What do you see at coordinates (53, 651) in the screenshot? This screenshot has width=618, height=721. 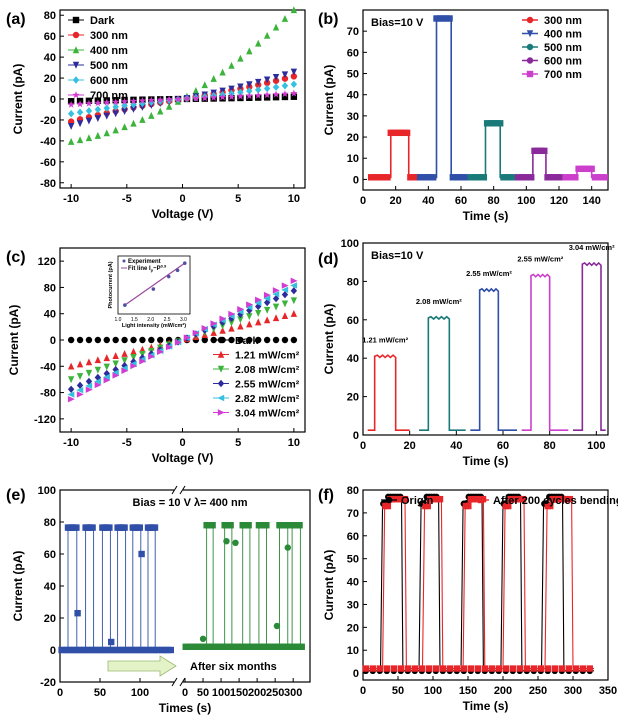 I see `y-tick-label: 0` at bounding box center [53, 651].